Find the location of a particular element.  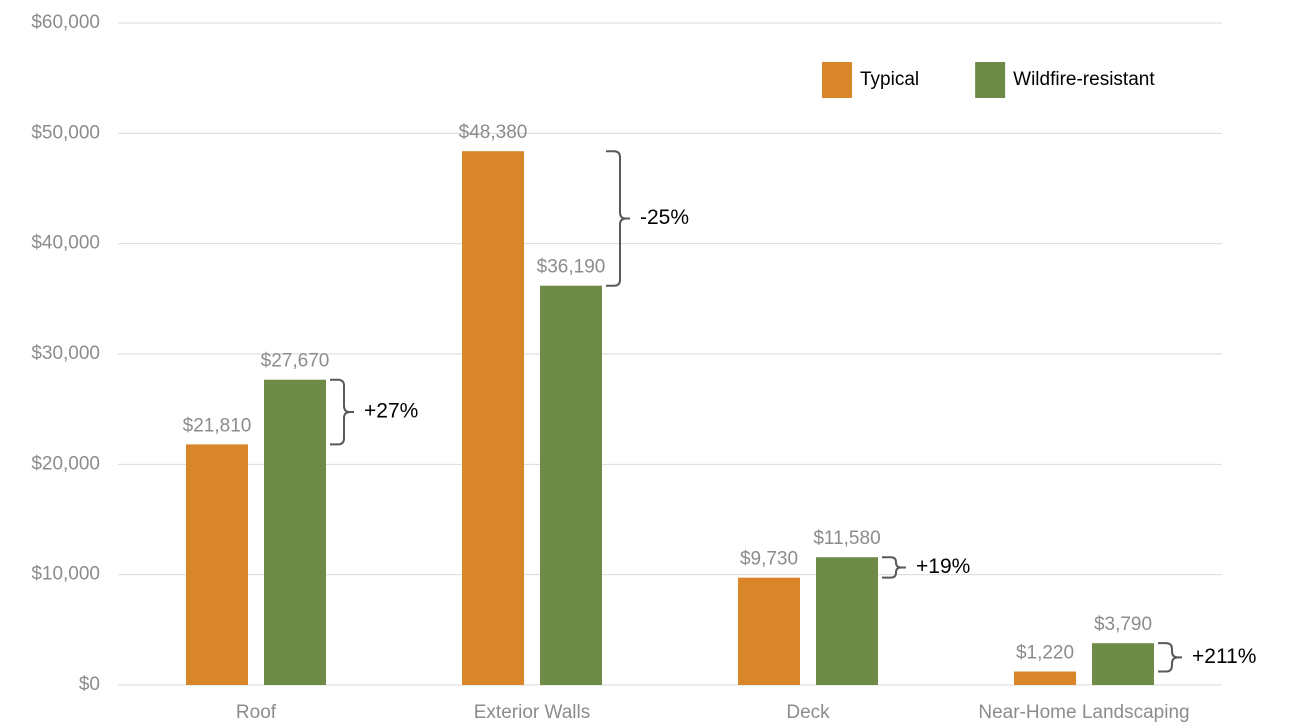

x-tick-label: Exterior Walls is located at coordinates (532, 712).